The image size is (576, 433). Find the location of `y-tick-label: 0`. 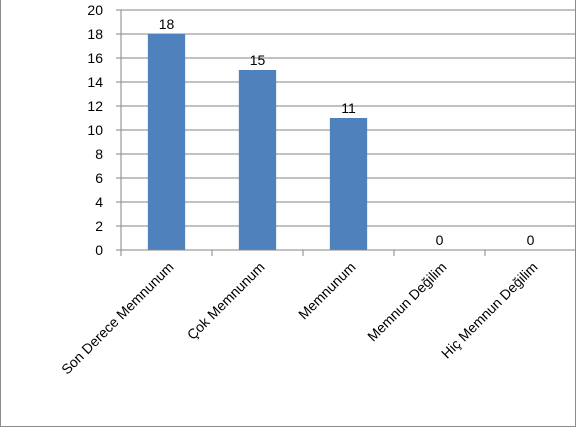

y-tick-label: 0 is located at coordinates (99, 250).